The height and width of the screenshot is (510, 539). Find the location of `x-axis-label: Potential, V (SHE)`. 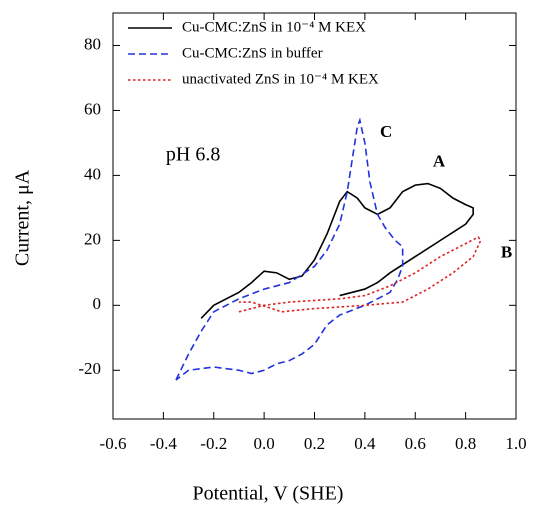

x-axis-label: Potential, V (SHE) is located at coordinates (268, 494).